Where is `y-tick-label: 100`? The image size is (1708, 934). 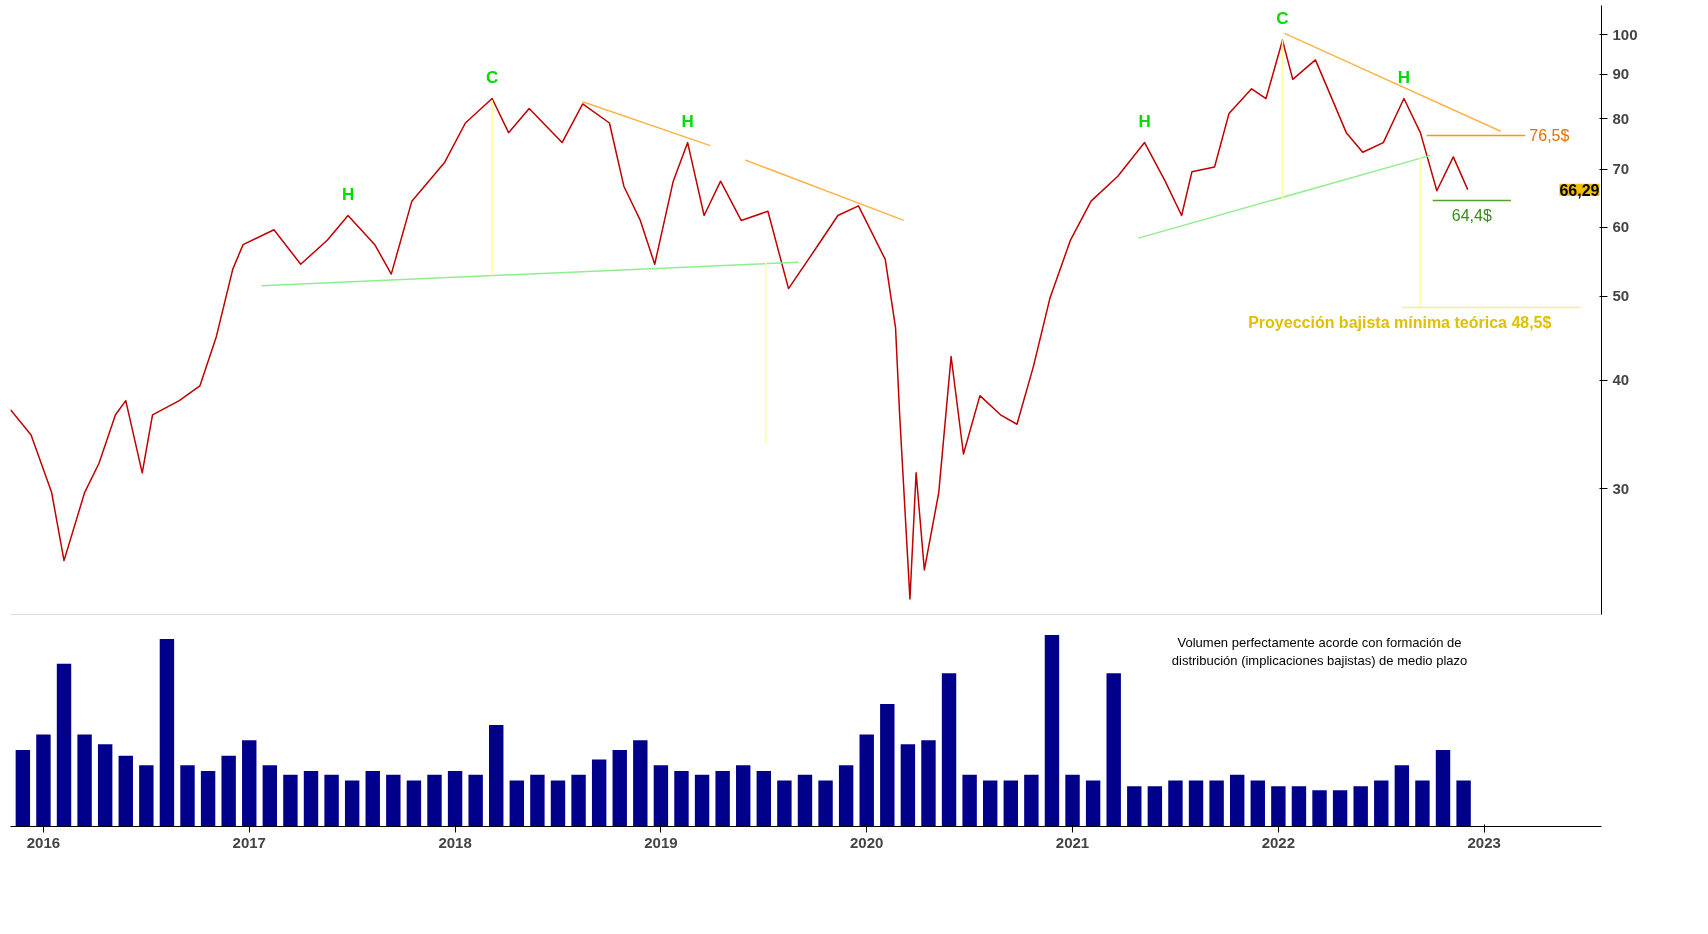 y-tick-label: 100 is located at coordinates (1625, 34).